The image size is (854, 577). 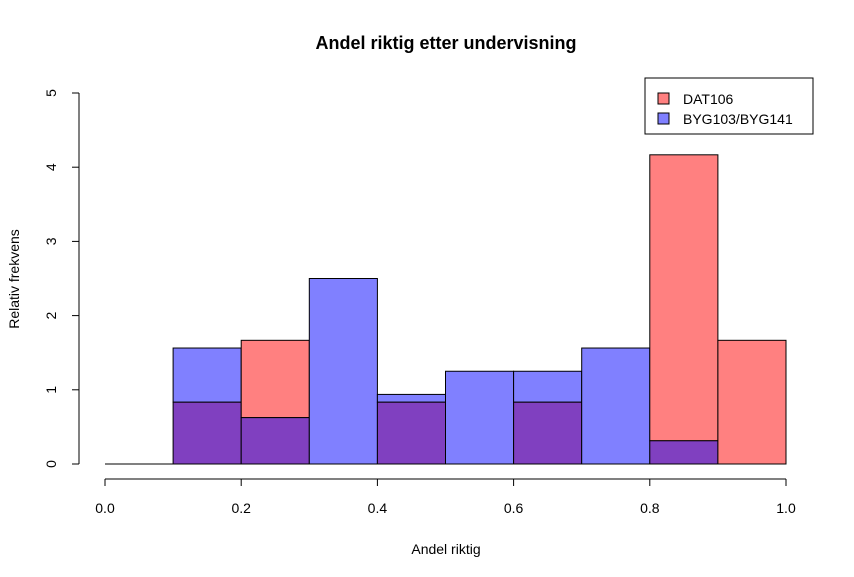 What do you see at coordinates (51, 93) in the screenshot?
I see `y-tick-label-5: 5` at bounding box center [51, 93].